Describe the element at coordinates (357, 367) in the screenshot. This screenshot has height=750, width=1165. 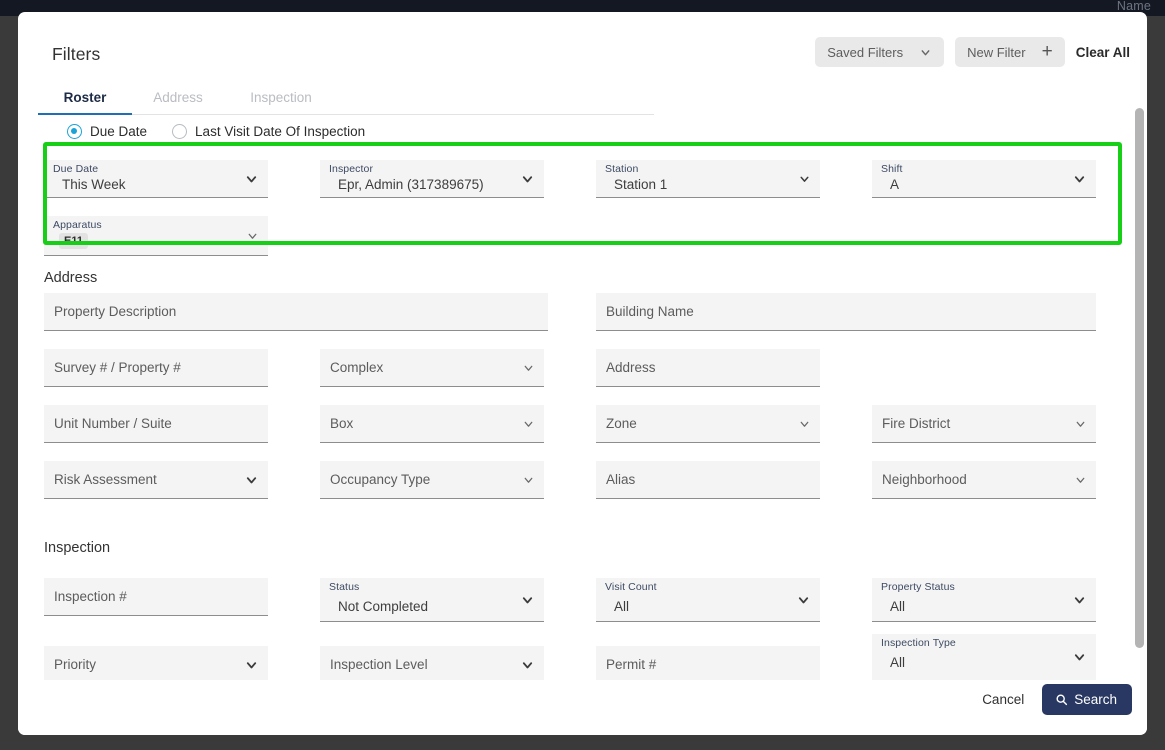
I see `complex-placeholder: Complex` at that location.